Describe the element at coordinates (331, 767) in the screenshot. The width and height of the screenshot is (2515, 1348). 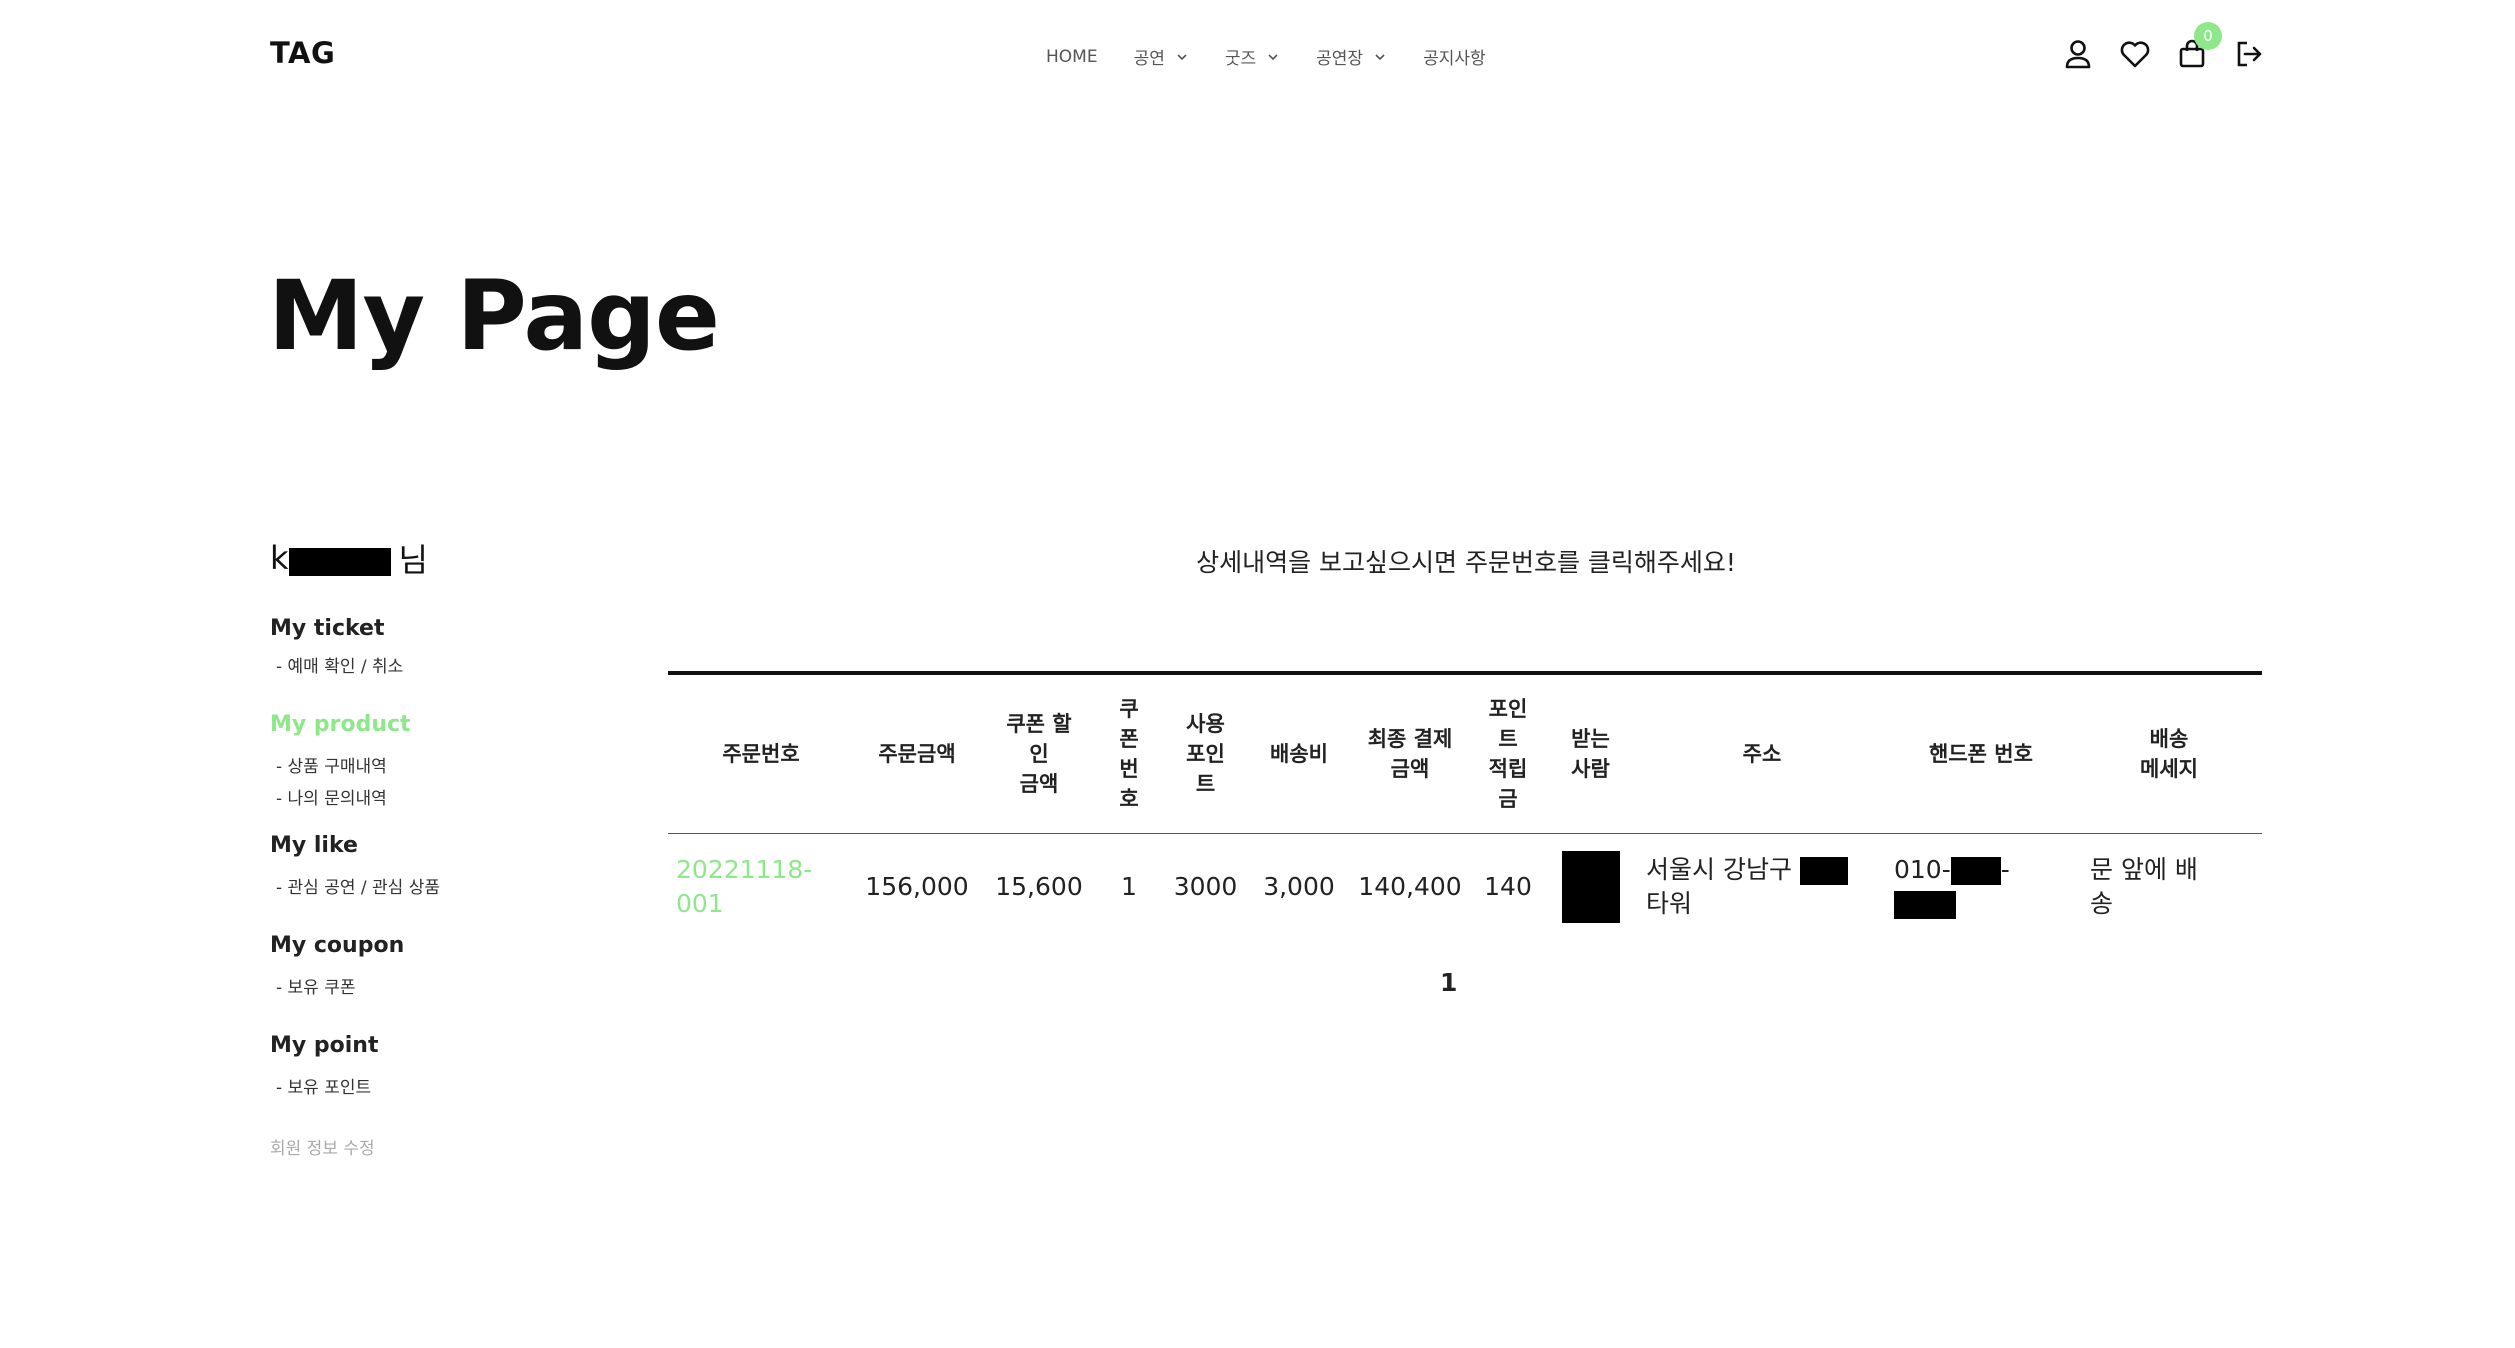
I see `sidebar-link-purchase-history: - 상품 구매내역` at that location.